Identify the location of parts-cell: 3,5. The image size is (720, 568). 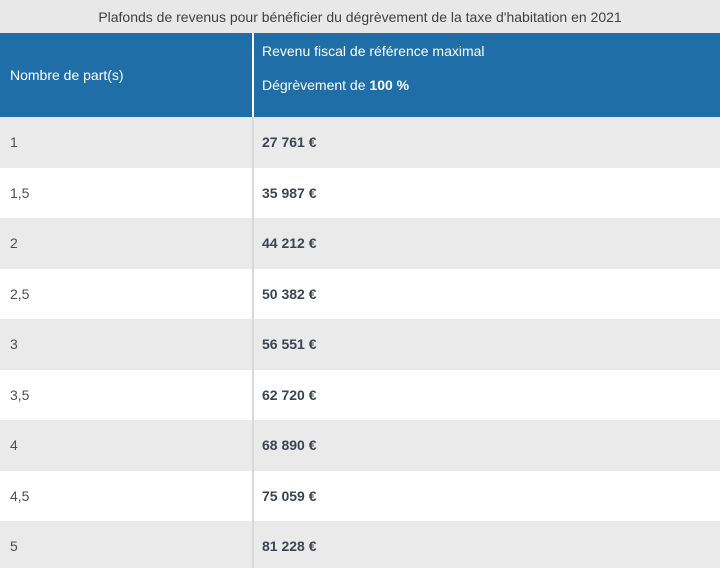
(20, 394).